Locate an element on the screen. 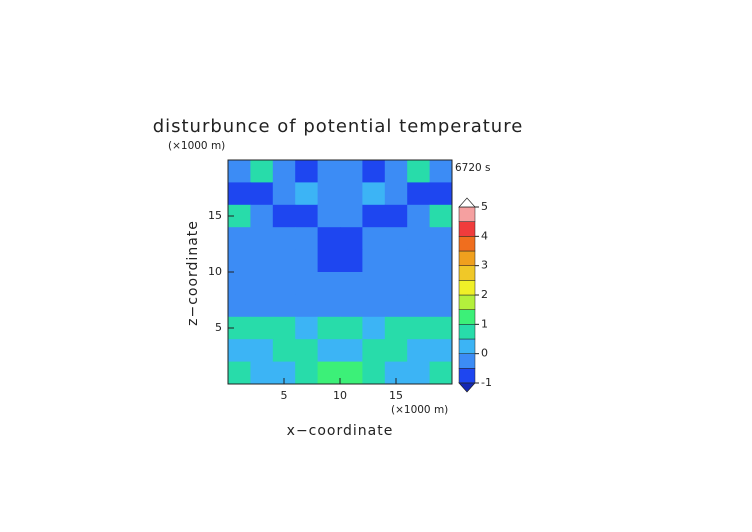 The image size is (752, 532). colorbar-extend-min is located at coordinates (467, 387).